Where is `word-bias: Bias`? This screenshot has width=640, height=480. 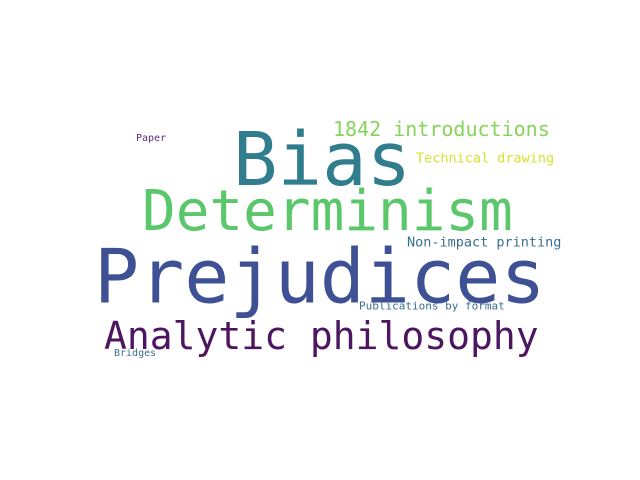 word-bias: Bias is located at coordinates (322, 160).